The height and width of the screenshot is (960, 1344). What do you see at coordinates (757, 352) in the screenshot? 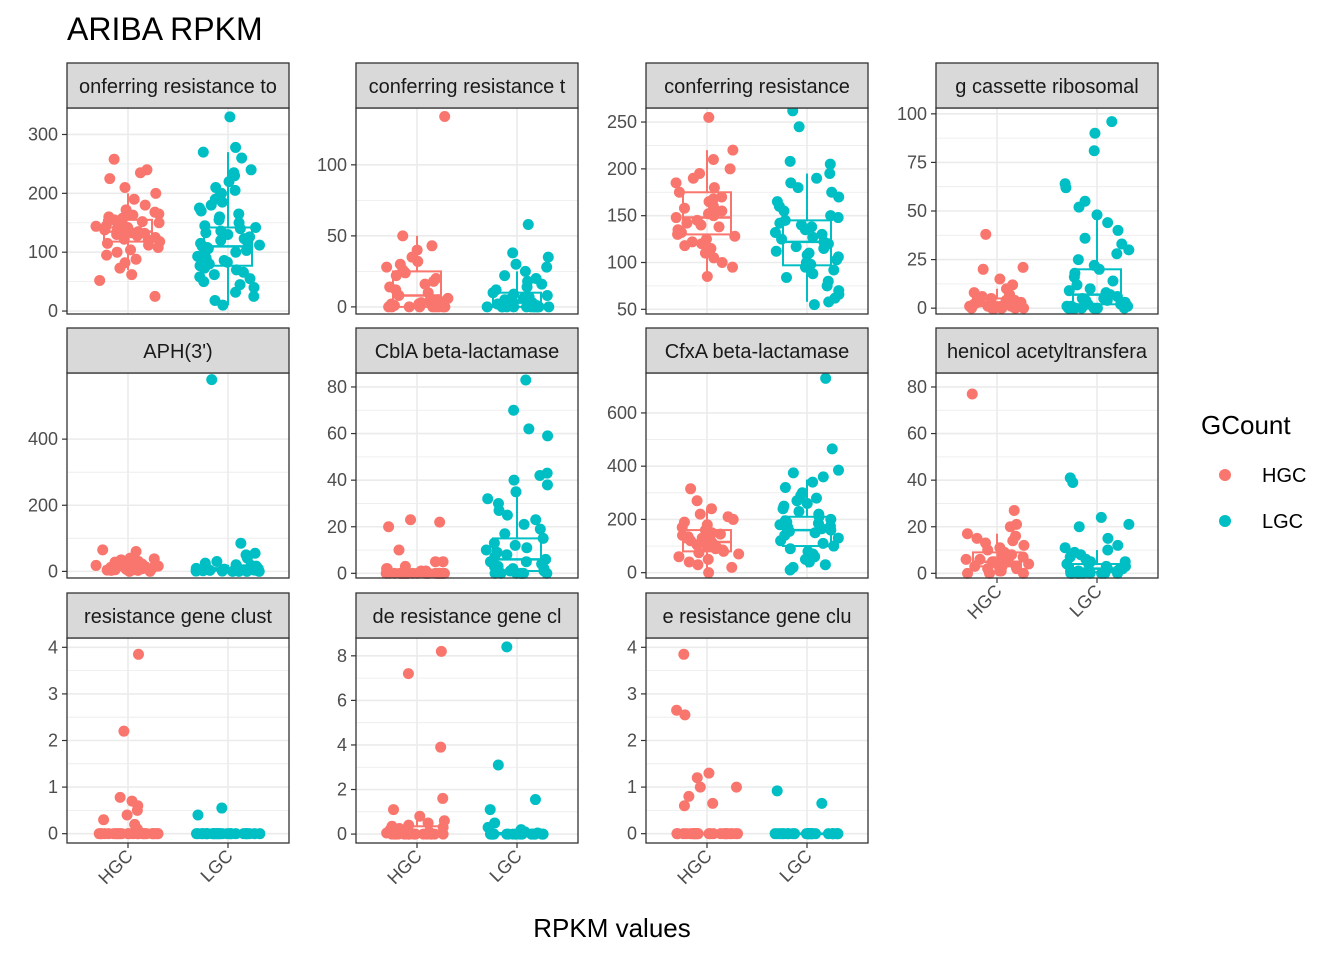
I see `facet-strip-label: CfxA beta-lactamase` at bounding box center [757, 352].